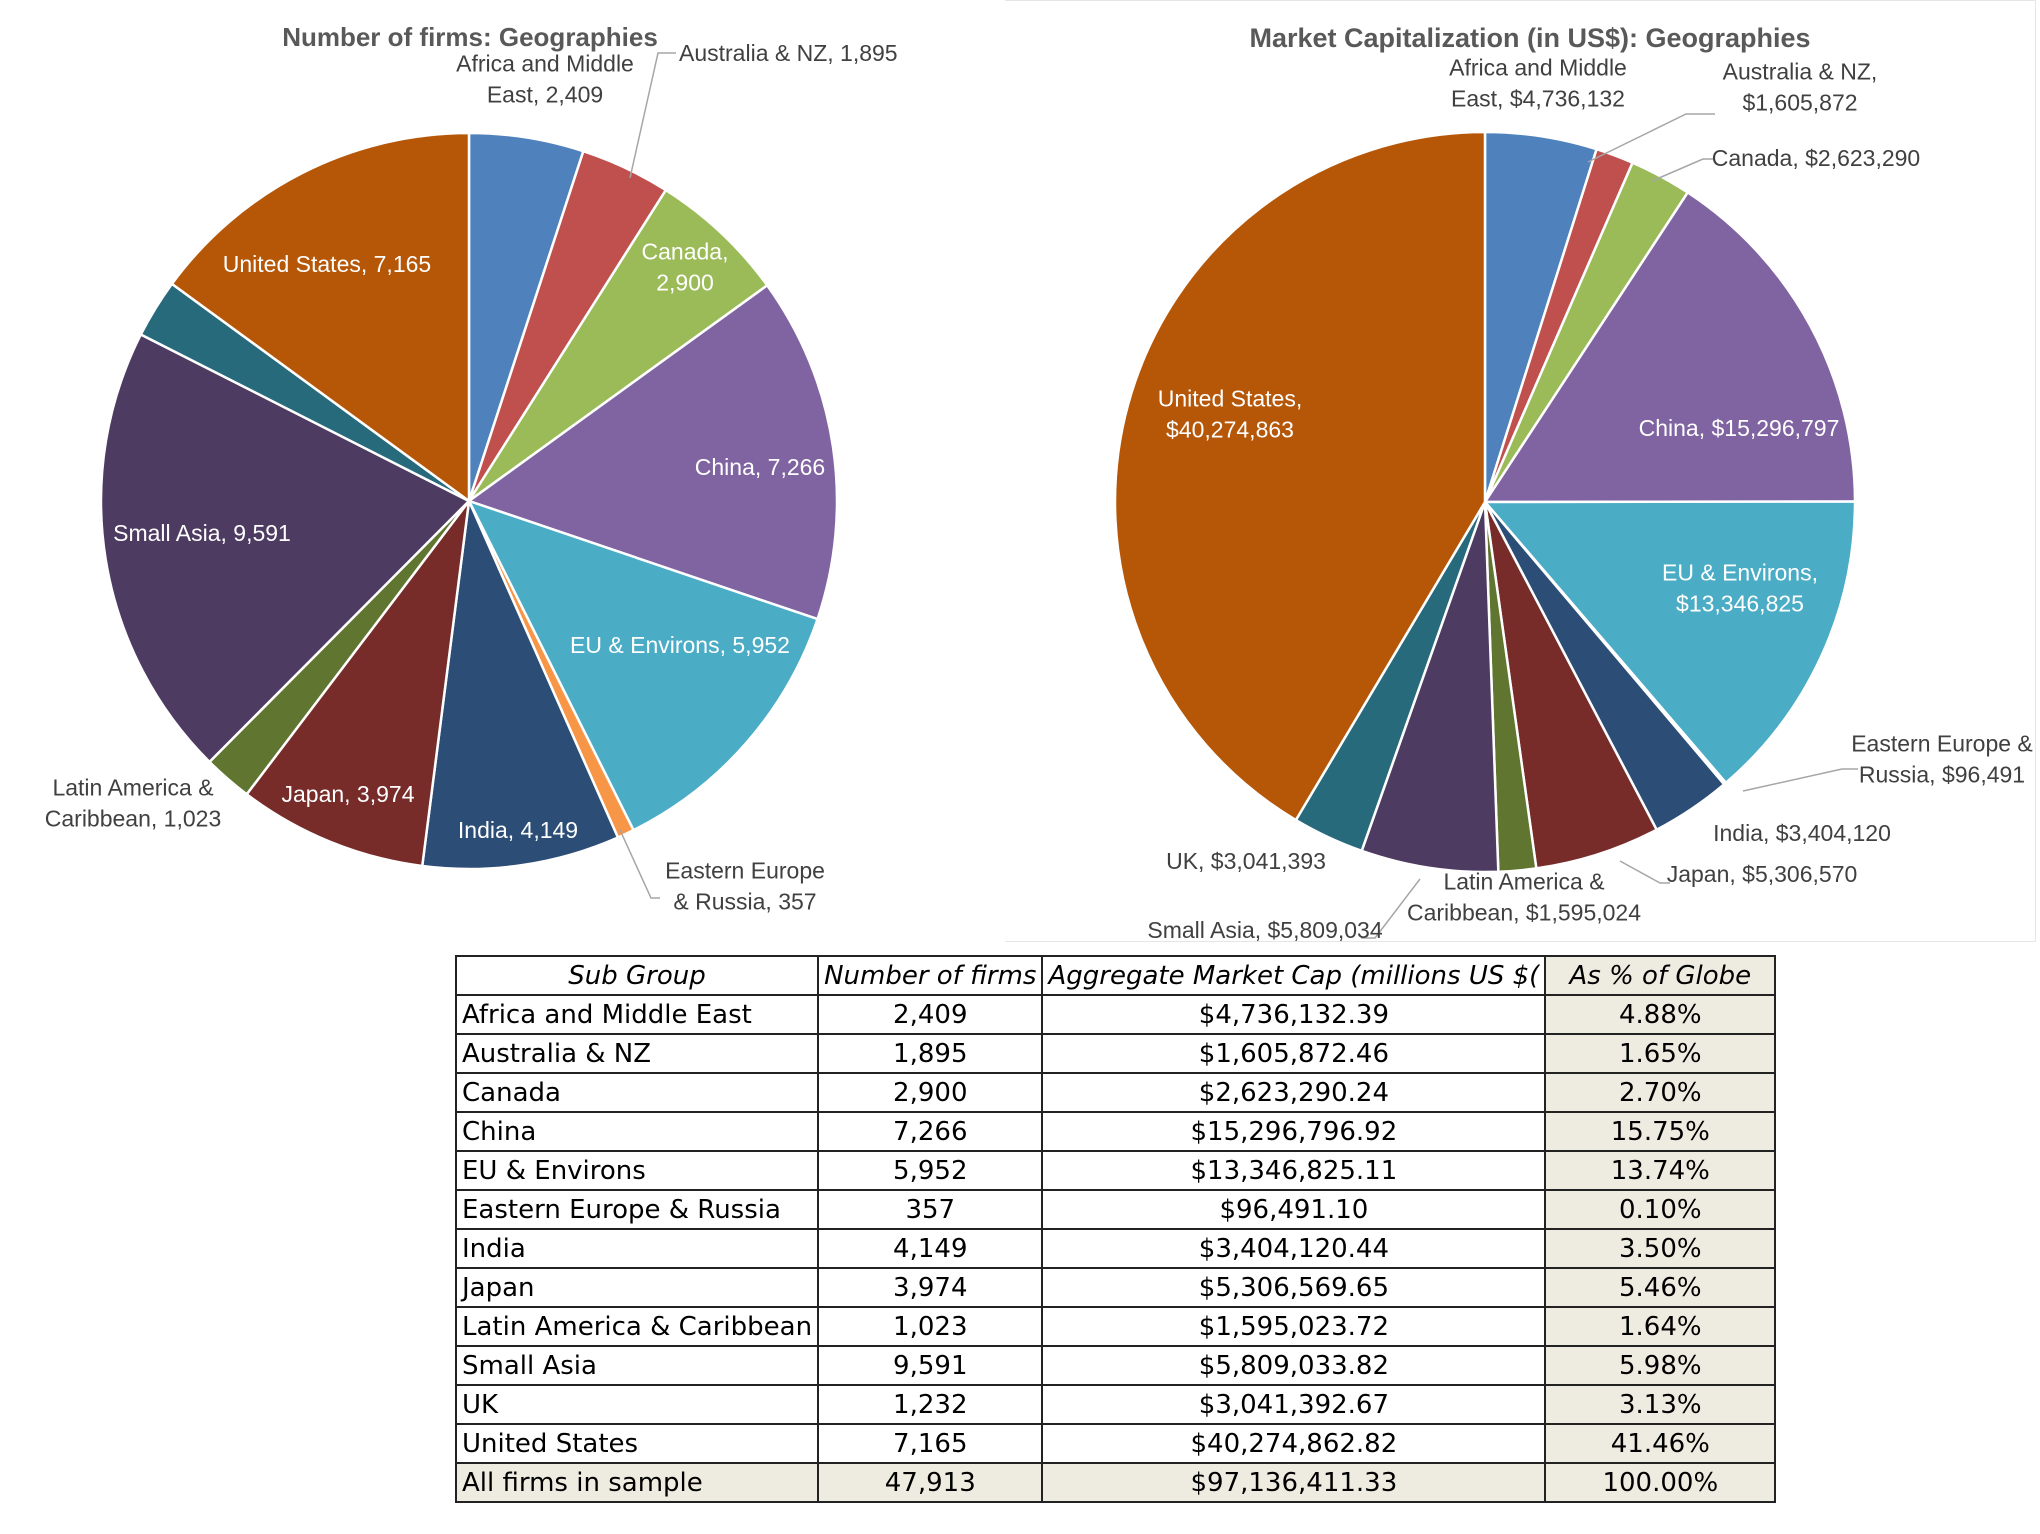 The width and height of the screenshot is (2040, 1534). What do you see at coordinates (1802, 833) in the screenshot?
I see `data-label: India, $3,404,120` at bounding box center [1802, 833].